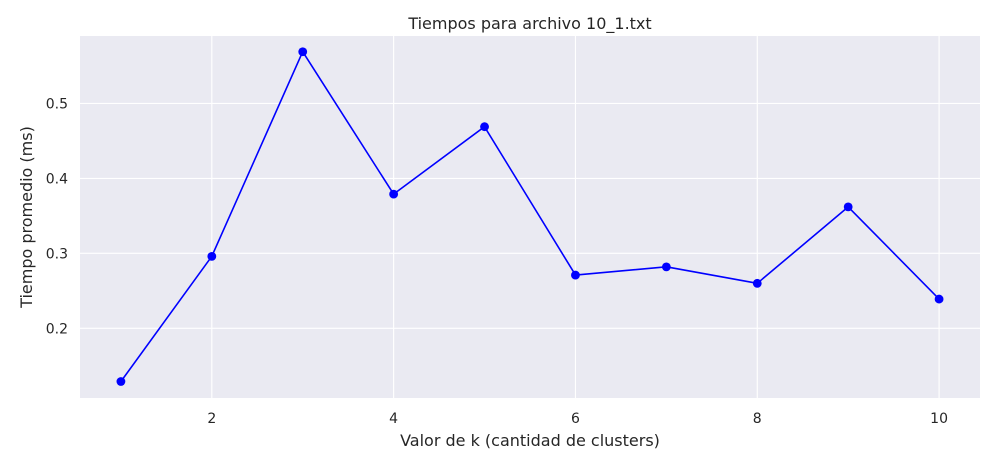  Describe the element at coordinates (529, 24) in the screenshot. I see `chart-title: Tiempos para archivo 10_1.txt` at that location.